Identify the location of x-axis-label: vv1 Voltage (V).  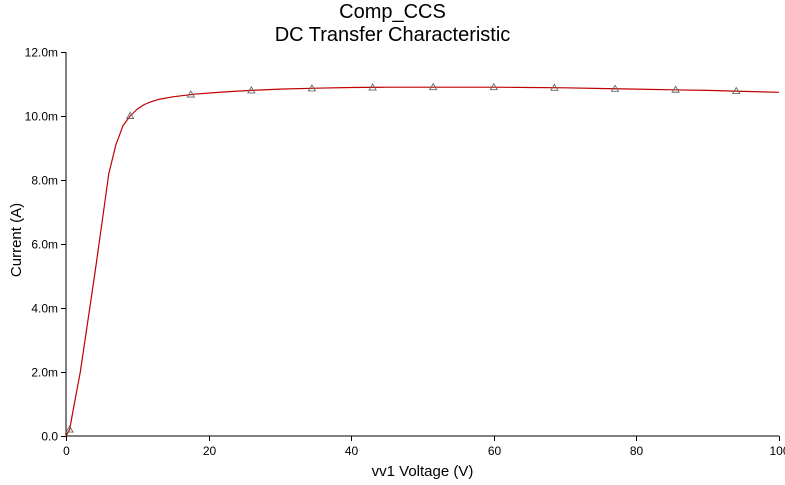
(422, 471).